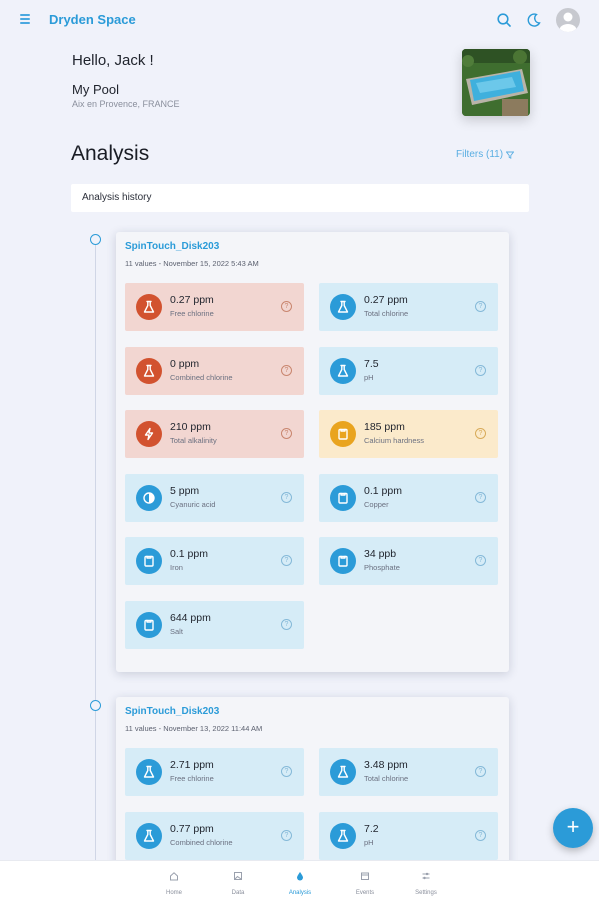 This screenshot has height=900, width=599. I want to click on home-icon, so click(174, 876).